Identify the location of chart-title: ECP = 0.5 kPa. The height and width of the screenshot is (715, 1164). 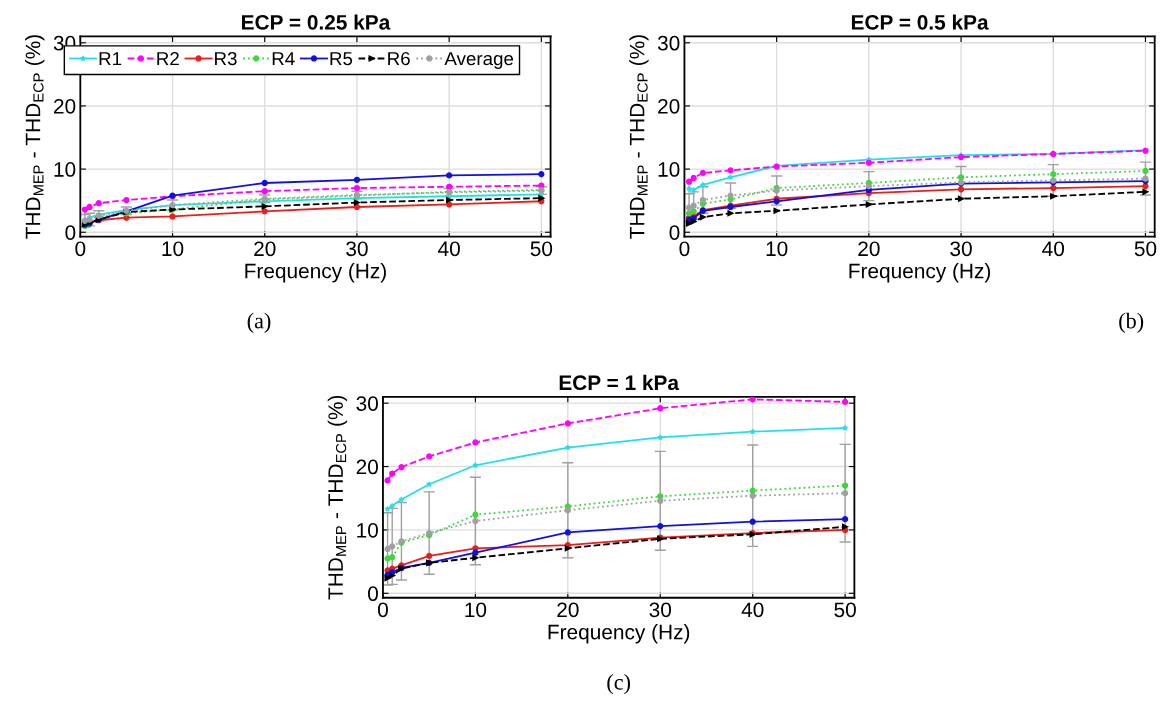
(920, 22).